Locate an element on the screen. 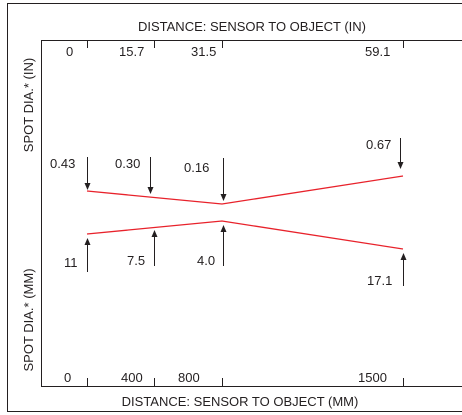 Image resolution: width=462 pixels, height=415 pixels. spot-dia-mm-value: 4.0 is located at coordinates (206, 260).